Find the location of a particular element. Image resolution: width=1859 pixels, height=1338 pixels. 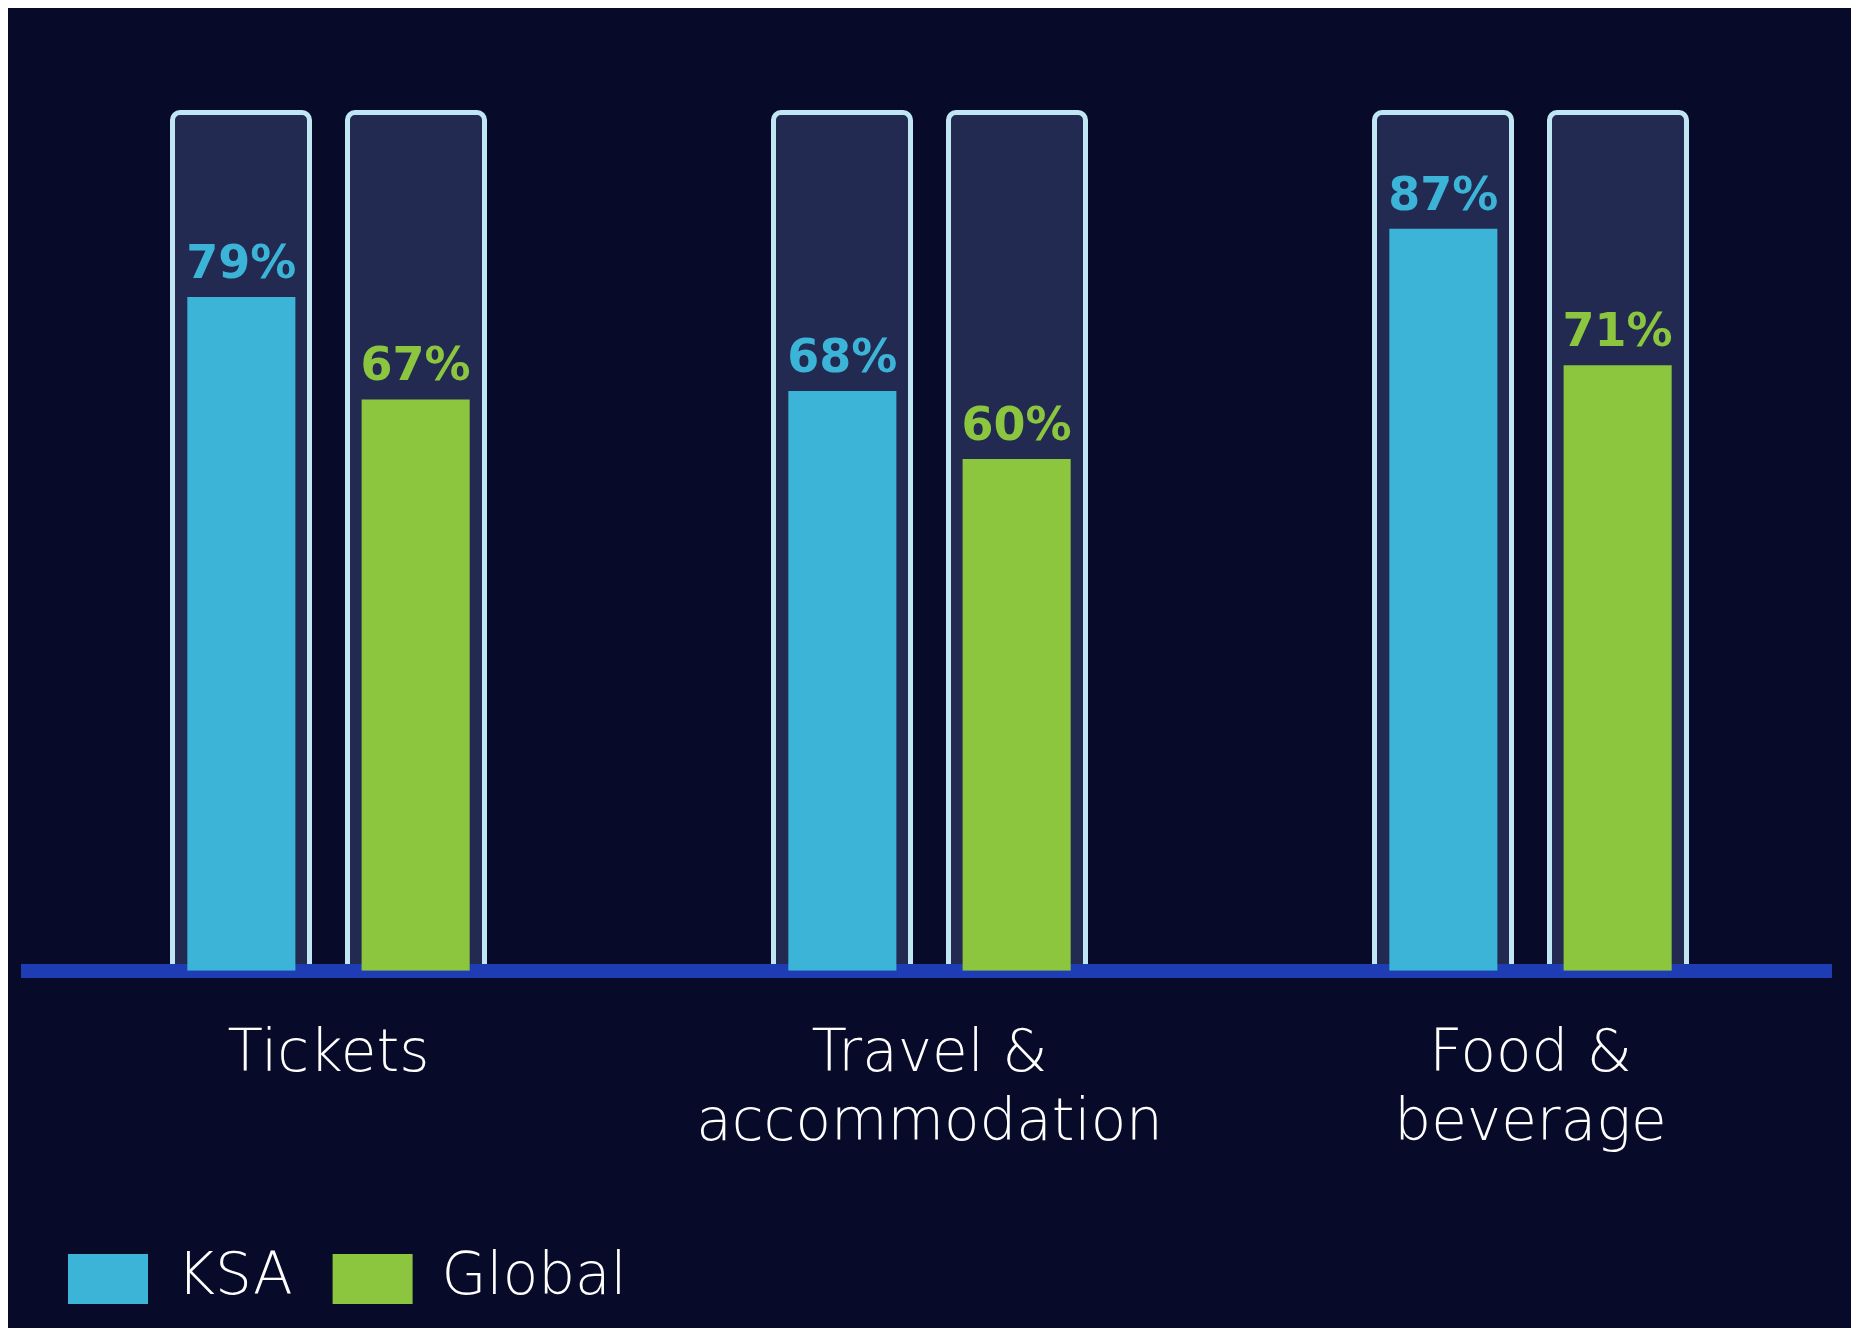

x-tick-label: Travel & accommodation is located at coordinates (929, 1085).